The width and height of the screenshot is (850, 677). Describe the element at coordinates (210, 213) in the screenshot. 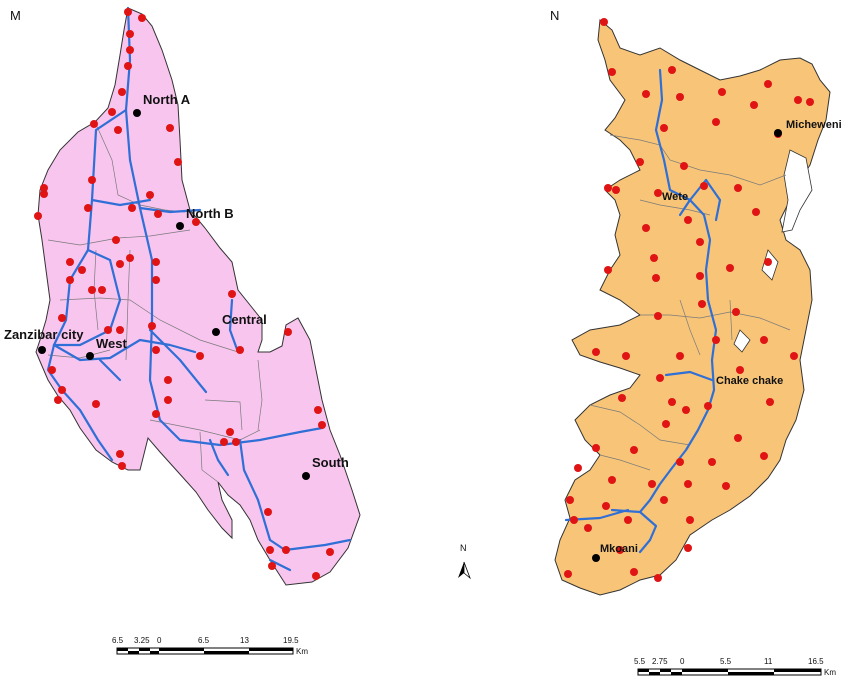

I see `district-label: North B` at that location.